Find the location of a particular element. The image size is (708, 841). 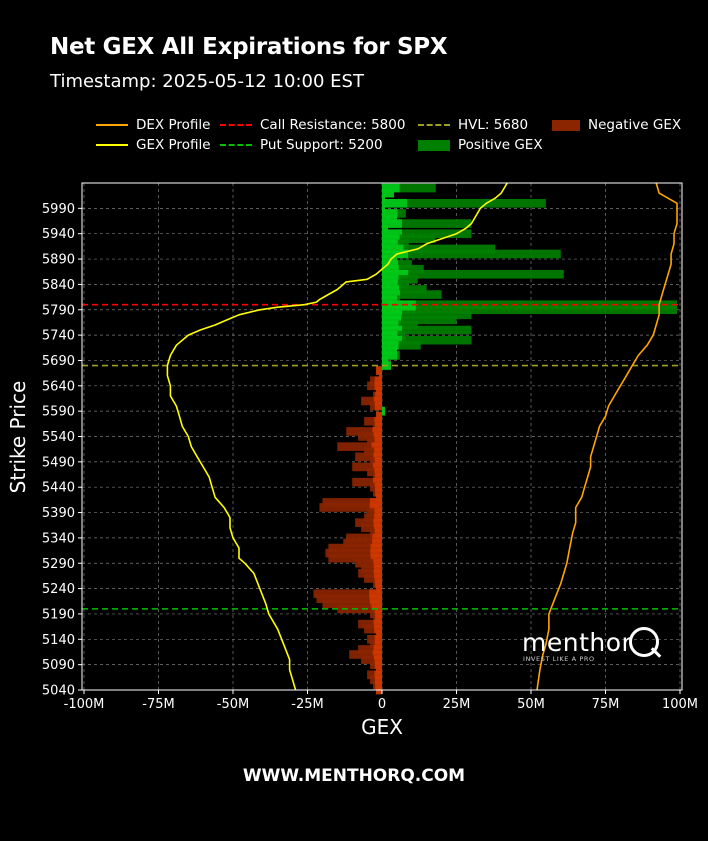

x-tick-label: -25M is located at coordinates (307, 704).